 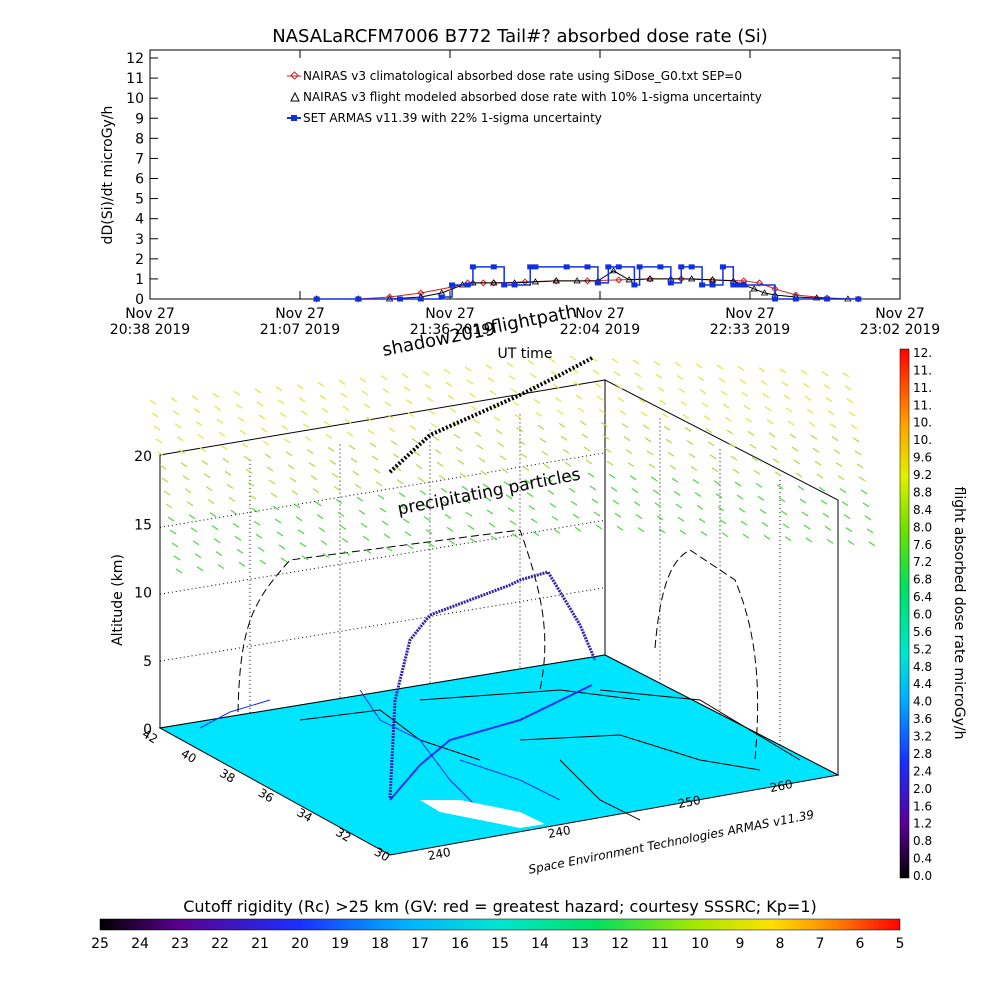 I want to click on latitude-tick-label: 40, so click(x=189, y=756).